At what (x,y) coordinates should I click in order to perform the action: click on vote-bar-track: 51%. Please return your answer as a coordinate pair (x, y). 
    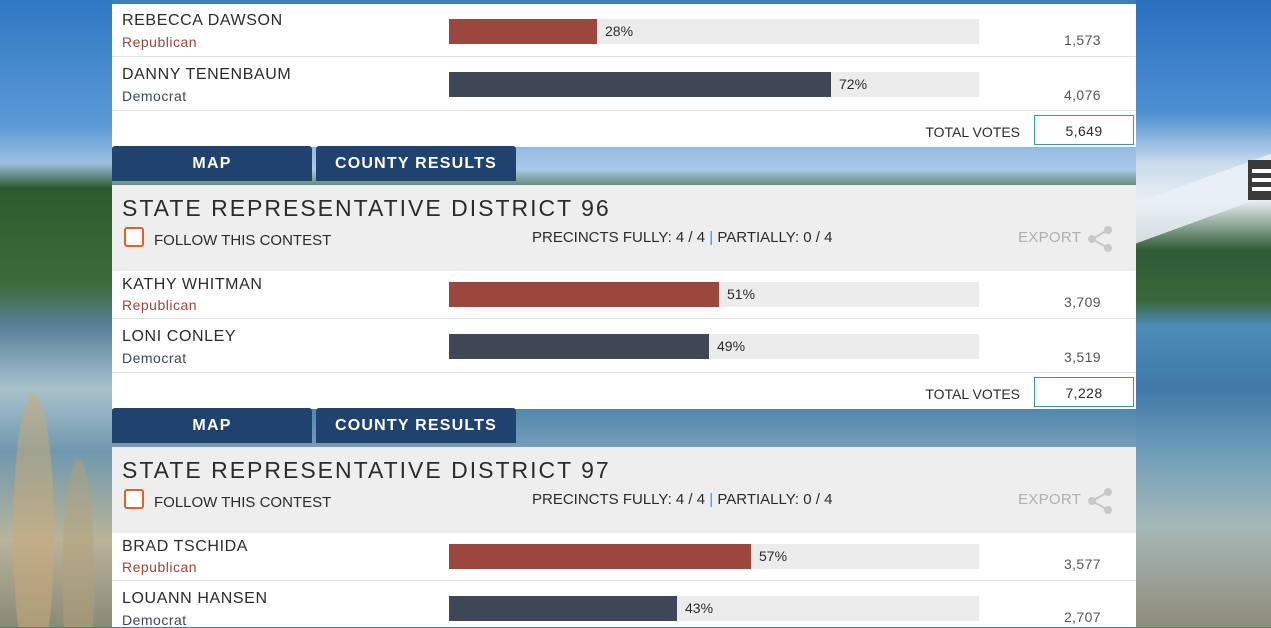
    Looking at the image, I should click on (714, 294).